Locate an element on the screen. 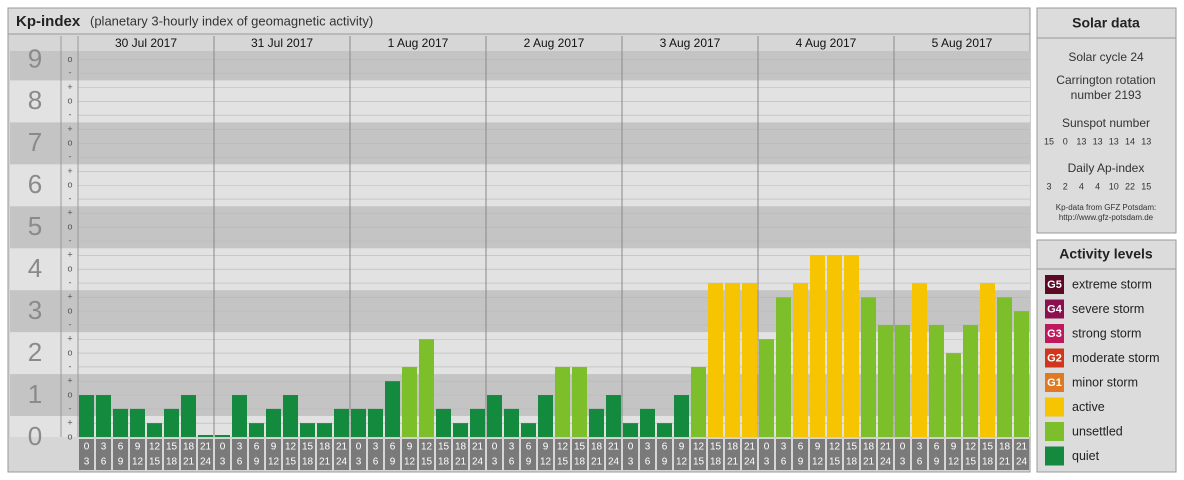 This screenshot has height=480, width=1184. band is located at coordinates (520, 426).